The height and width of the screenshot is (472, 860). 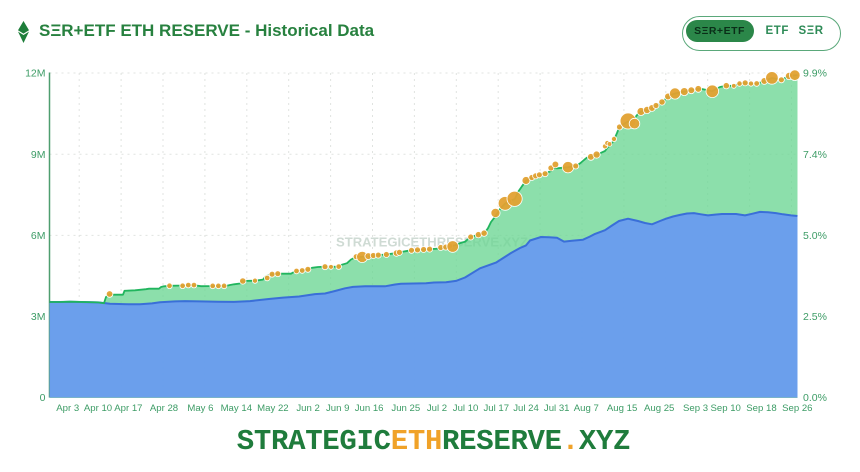 What do you see at coordinates (557, 408) in the screenshot?
I see `svg-text: Jul 31` at bounding box center [557, 408].